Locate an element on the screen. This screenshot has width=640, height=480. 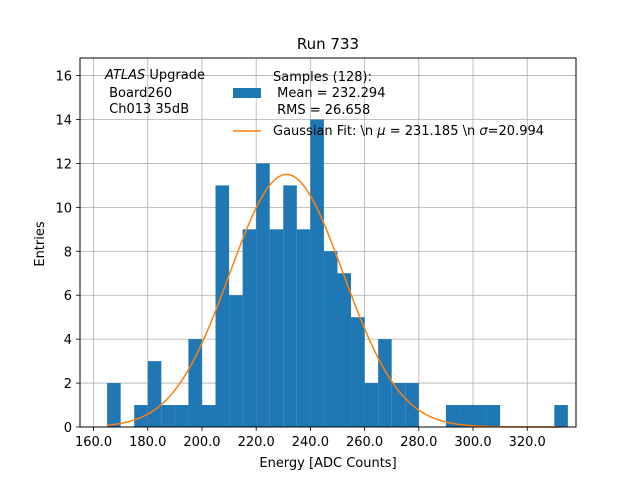
x-tick-label: 200.0 is located at coordinates (201, 442).